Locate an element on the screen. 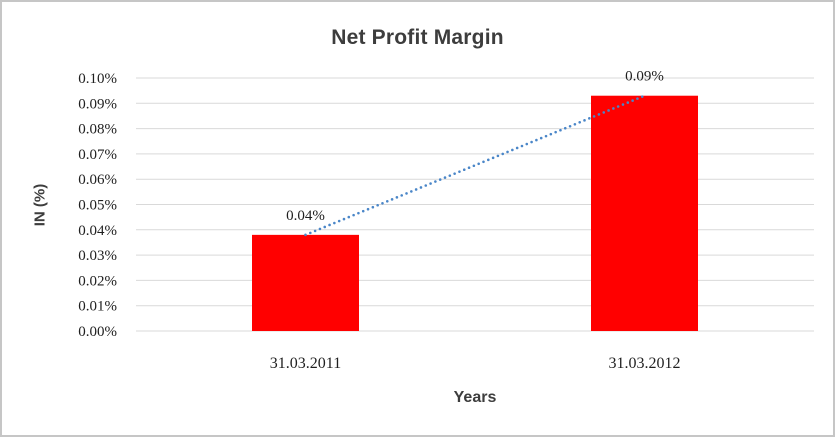 This screenshot has width=835, height=437. y-axis-tick-label: 0.10% is located at coordinates (97, 79).